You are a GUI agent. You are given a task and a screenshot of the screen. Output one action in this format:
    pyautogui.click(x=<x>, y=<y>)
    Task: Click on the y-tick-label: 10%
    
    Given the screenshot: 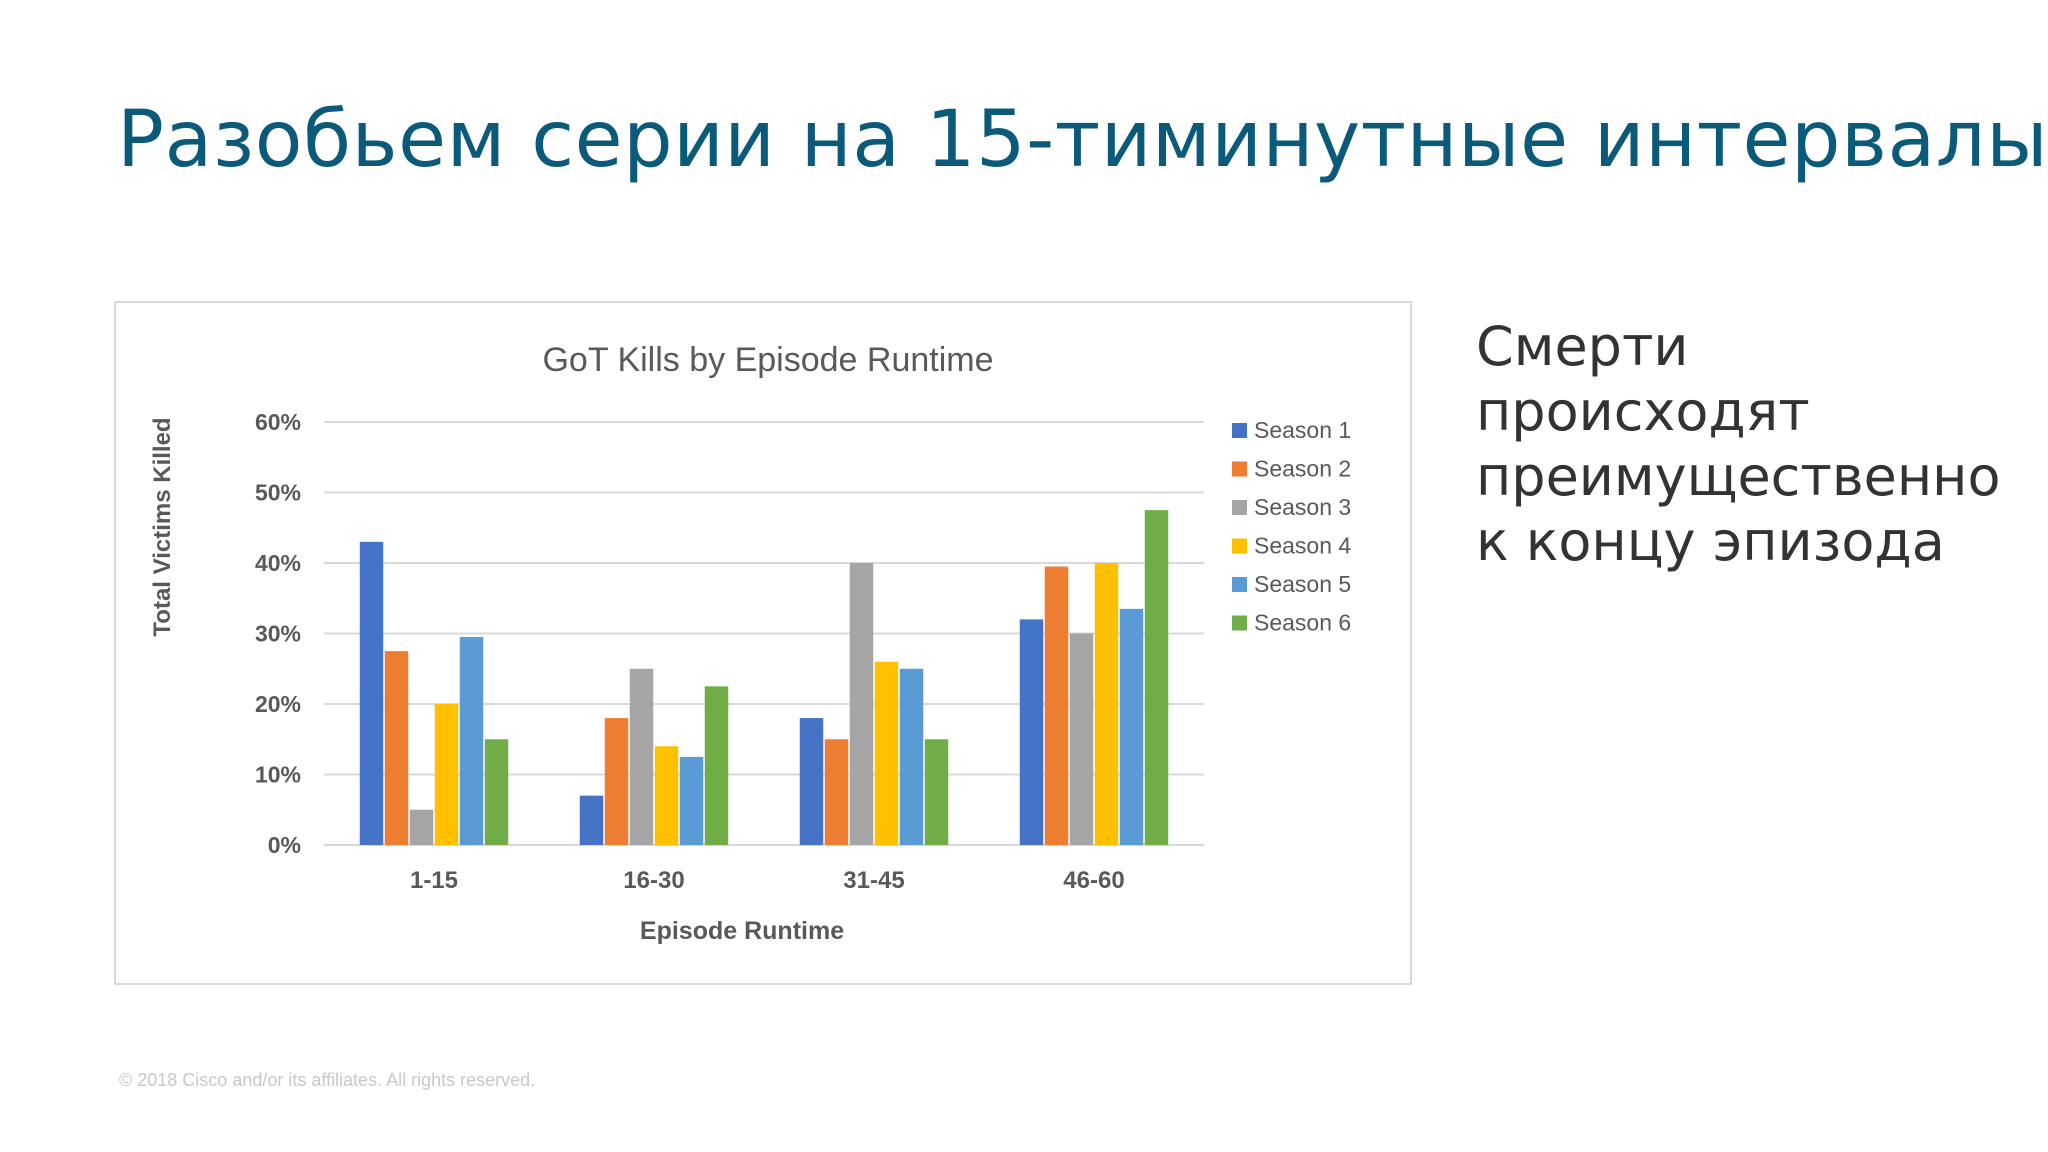 What is the action you would take?
    pyautogui.click(x=278, y=775)
    